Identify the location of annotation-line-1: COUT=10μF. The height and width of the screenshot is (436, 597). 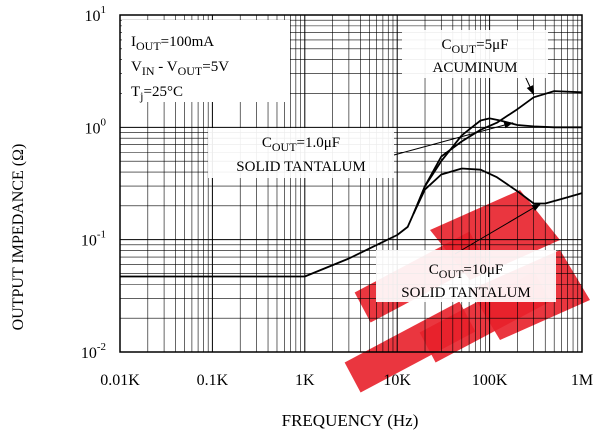
(466, 271).